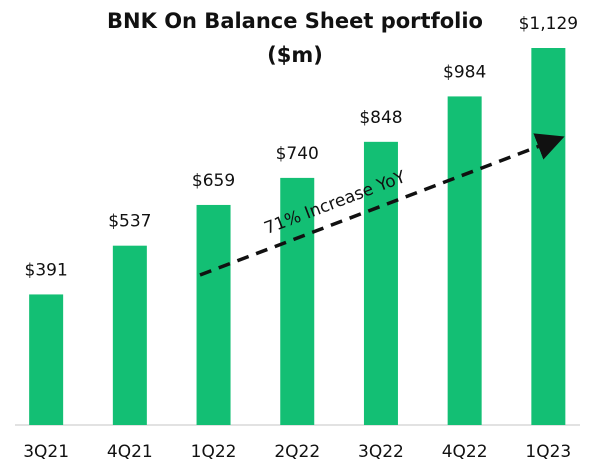  What do you see at coordinates (297, 452) in the screenshot?
I see `x-tick-label: 2Q22` at bounding box center [297, 452].